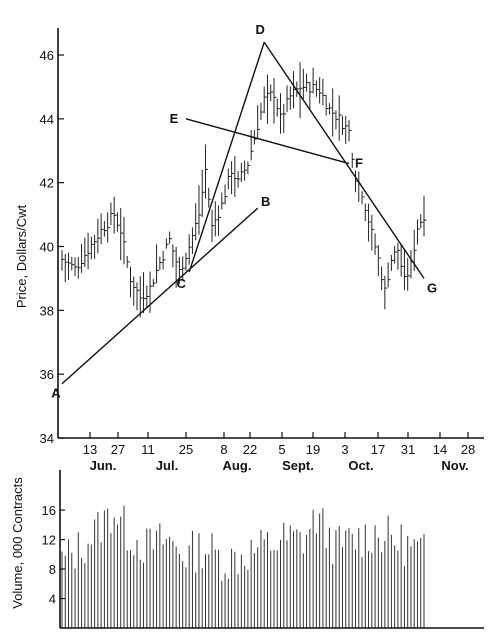 The height and width of the screenshot is (632, 498). I want to click on price-x-tick-label: 11, so click(148, 449).